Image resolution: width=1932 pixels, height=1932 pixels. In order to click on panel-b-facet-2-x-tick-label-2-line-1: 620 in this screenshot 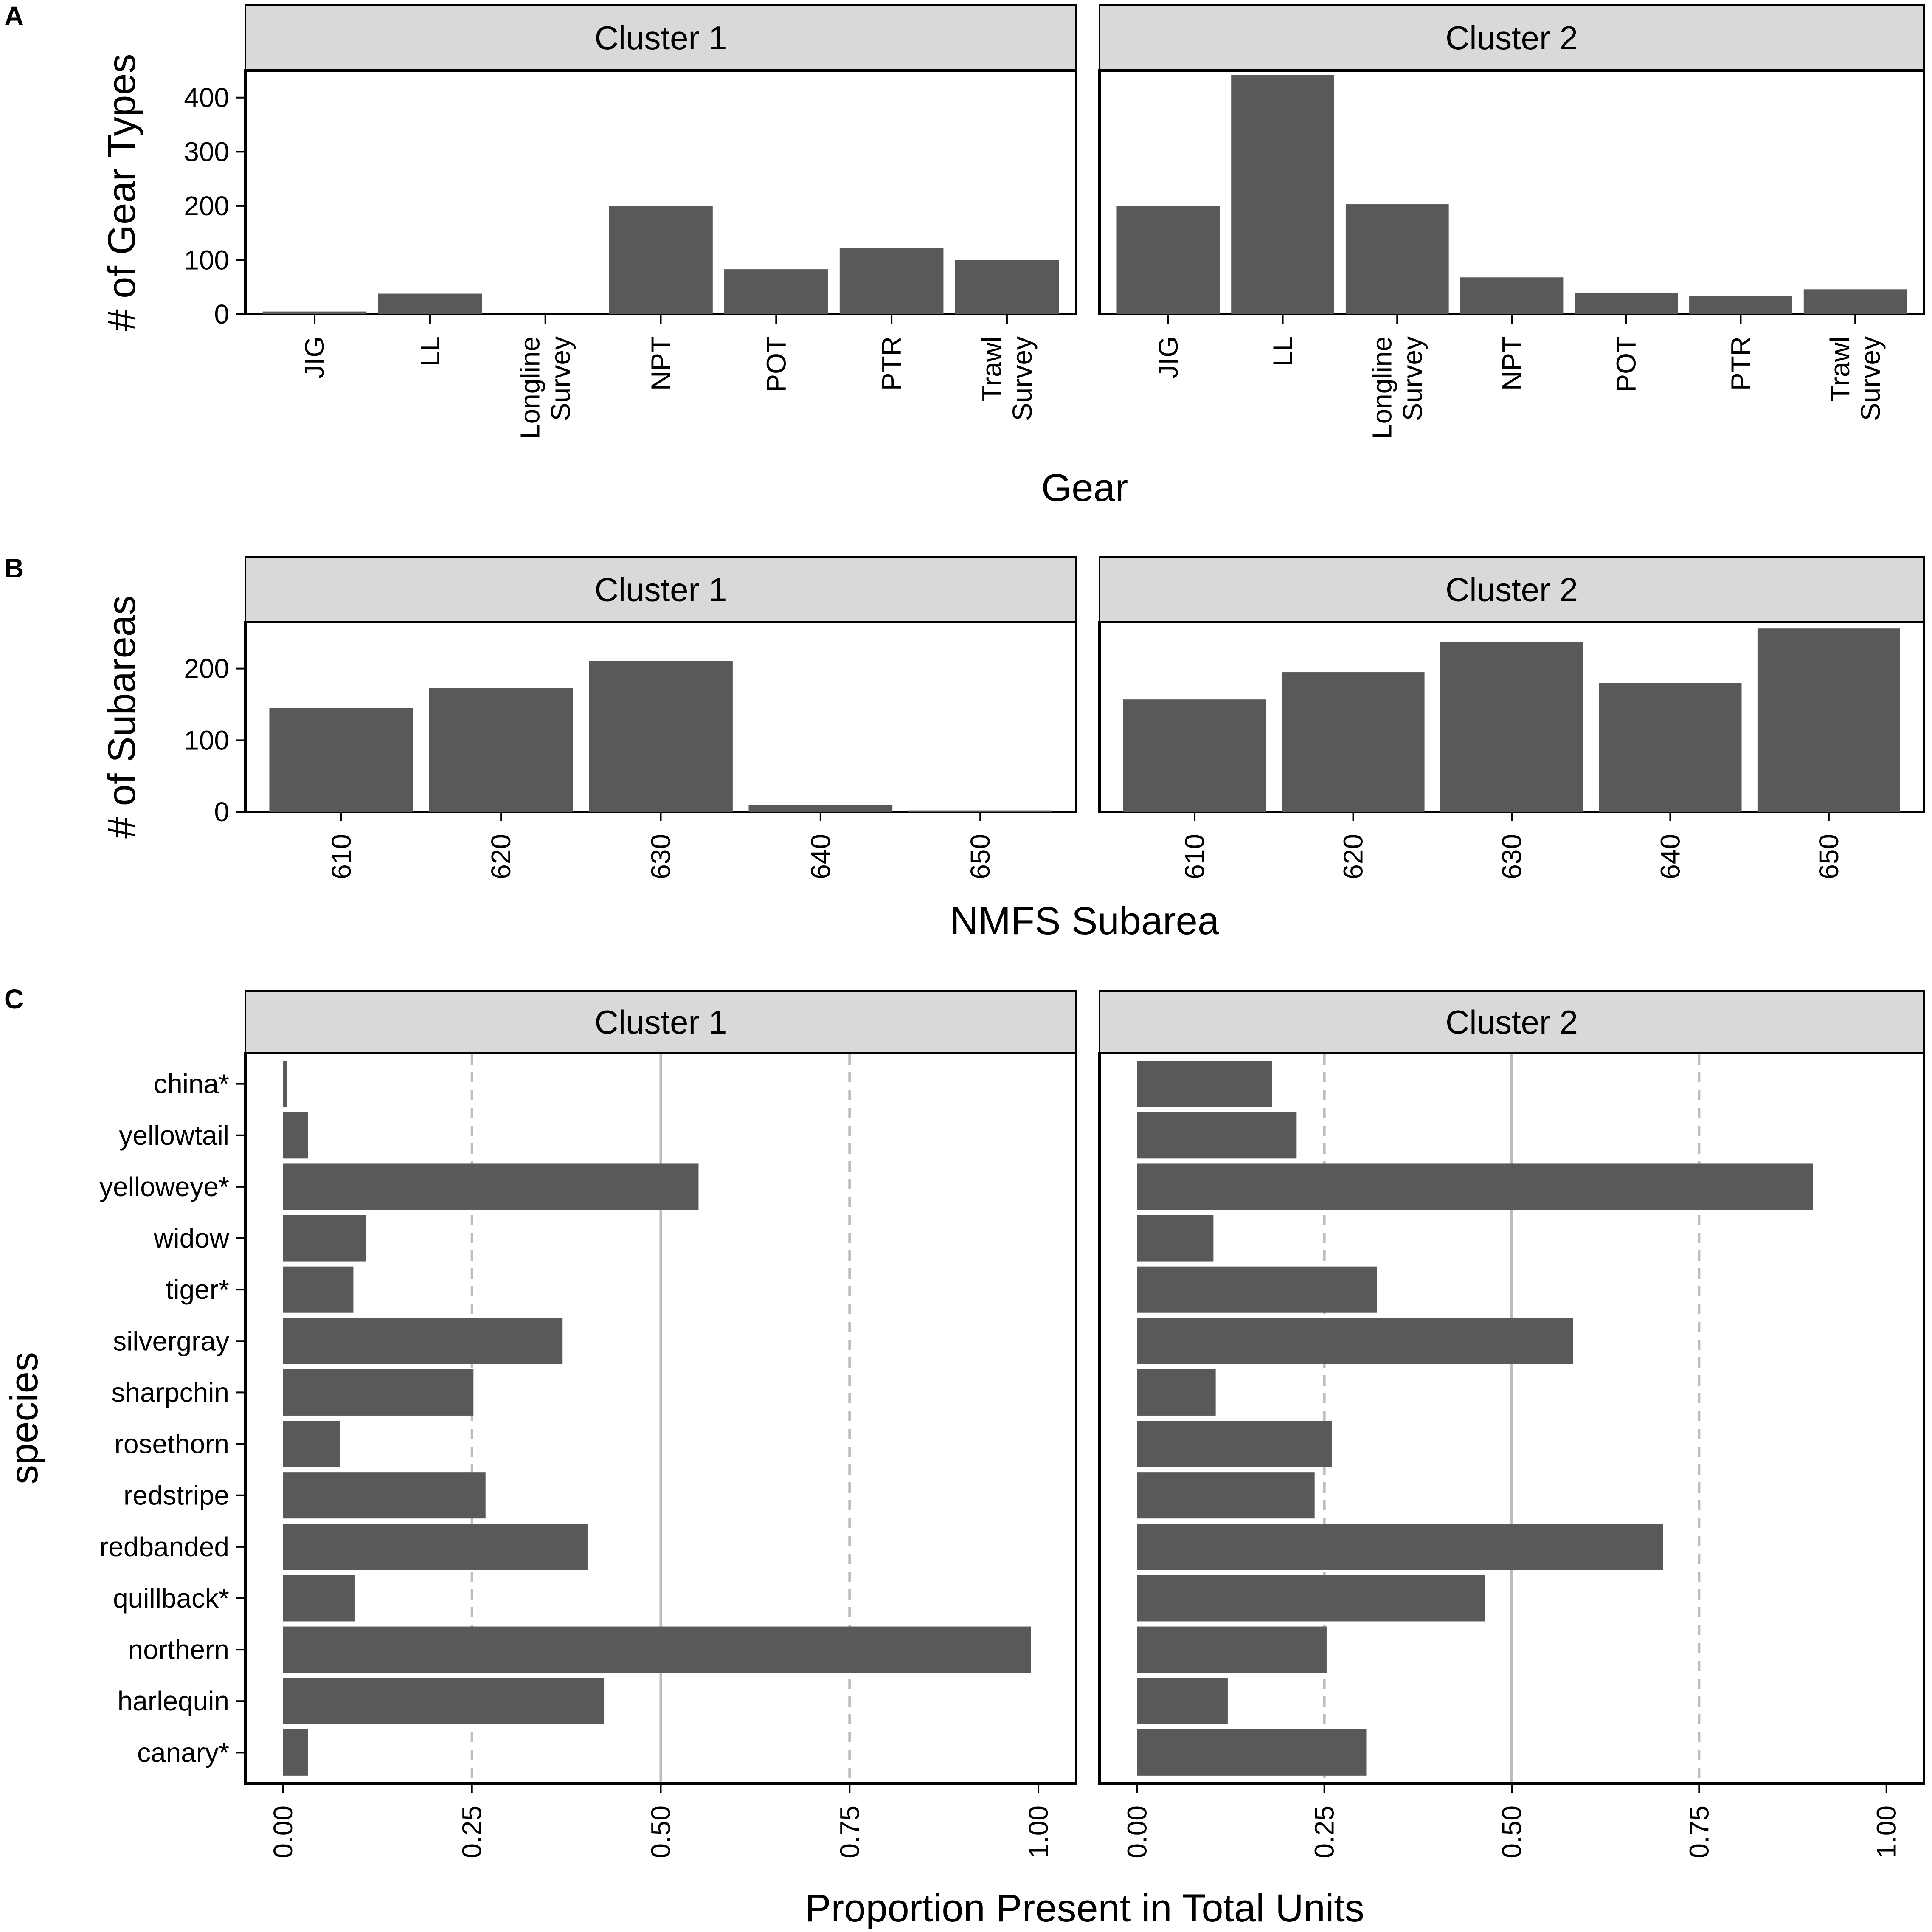, I will do `click(1353, 856)`.